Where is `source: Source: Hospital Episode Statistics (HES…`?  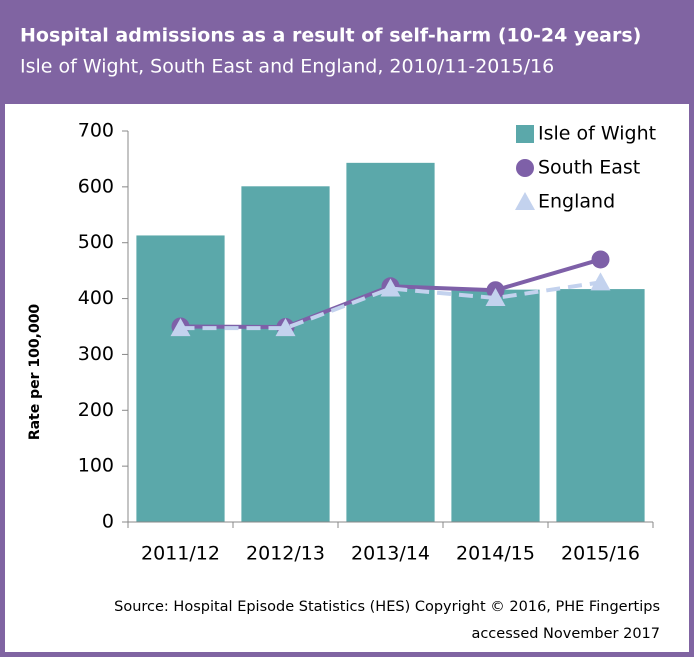 source: Source: Hospital Episode Statistics (HES… is located at coordinates (387, 607).